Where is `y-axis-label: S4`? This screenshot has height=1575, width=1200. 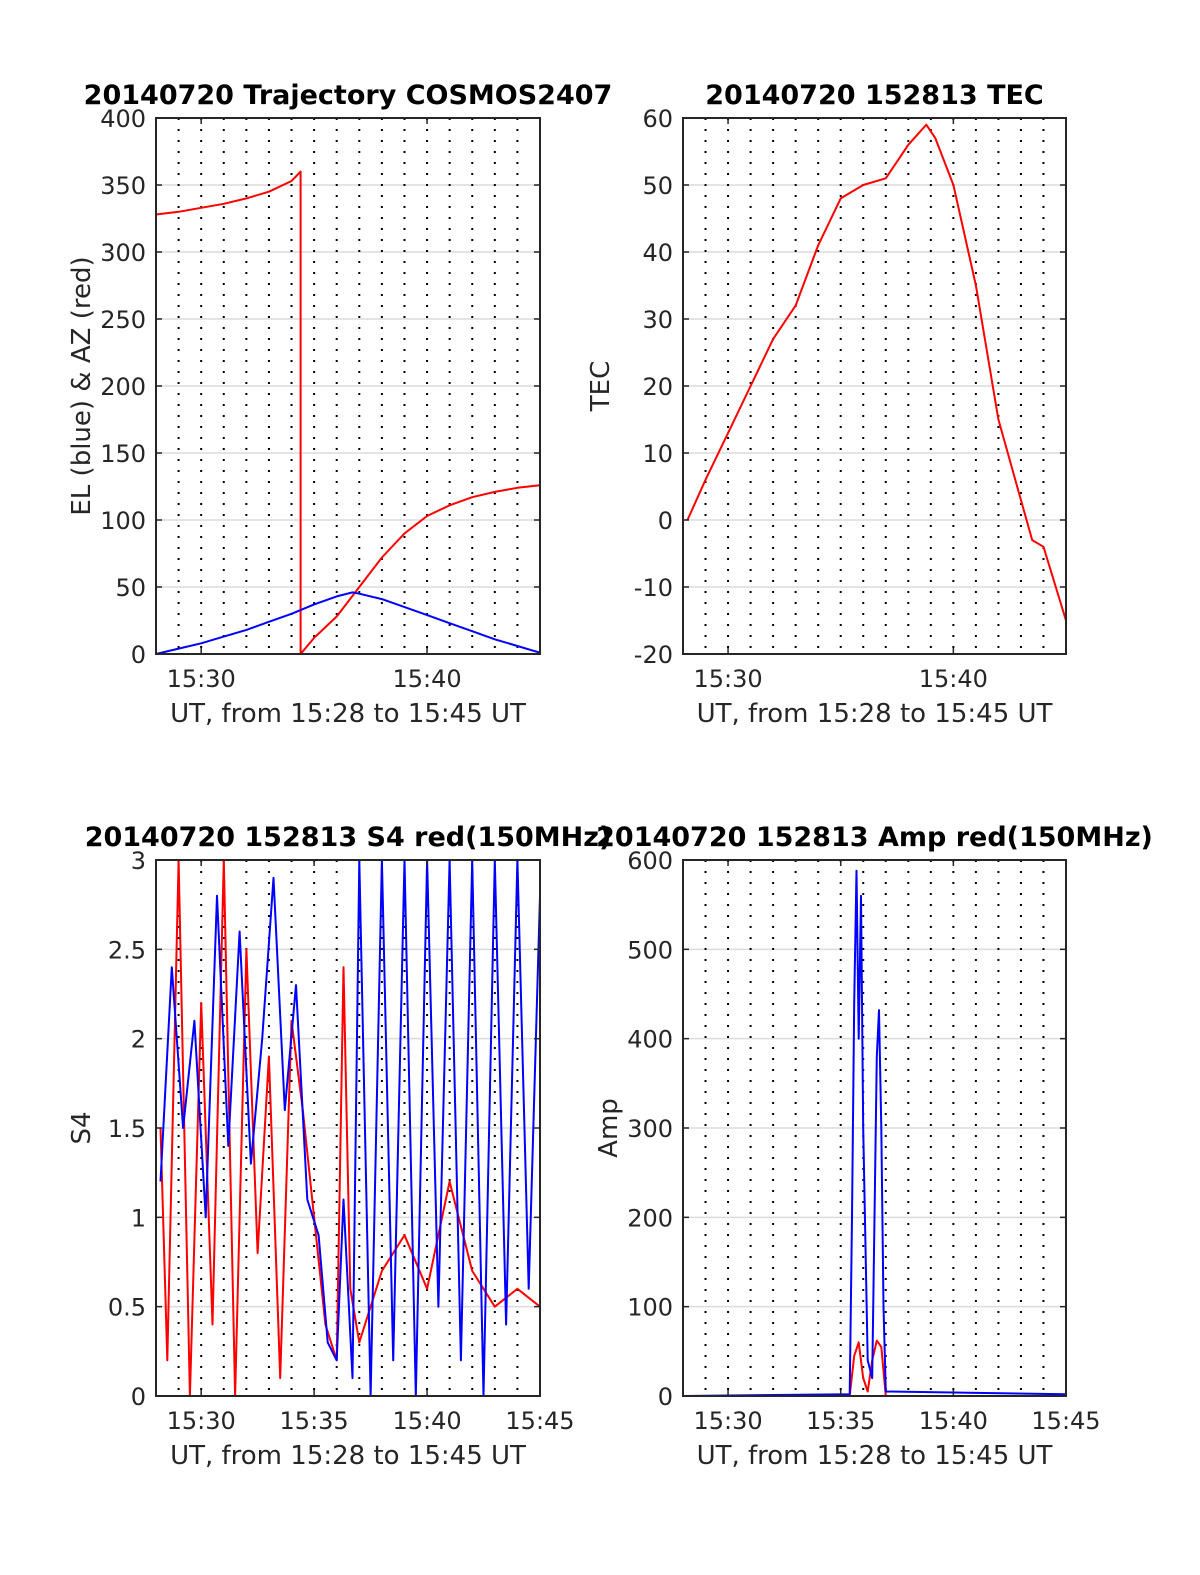
y-axis-label: S4 is located at coordinates (82, 1127).